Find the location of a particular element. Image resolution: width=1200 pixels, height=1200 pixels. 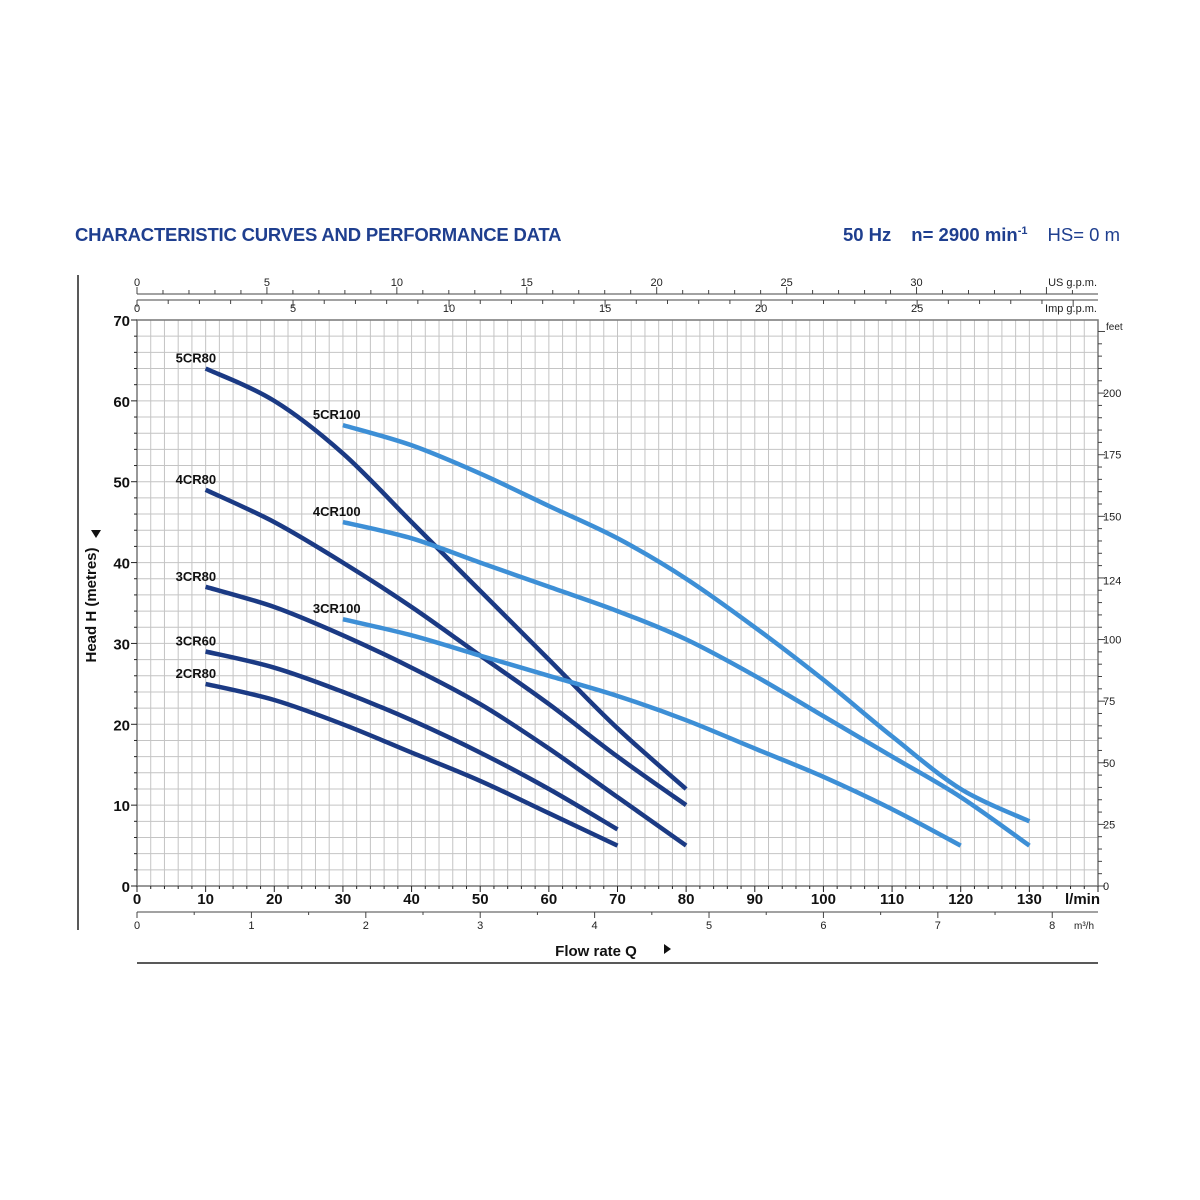

y-tick-label: 10 is located at coordinates (121, 806).